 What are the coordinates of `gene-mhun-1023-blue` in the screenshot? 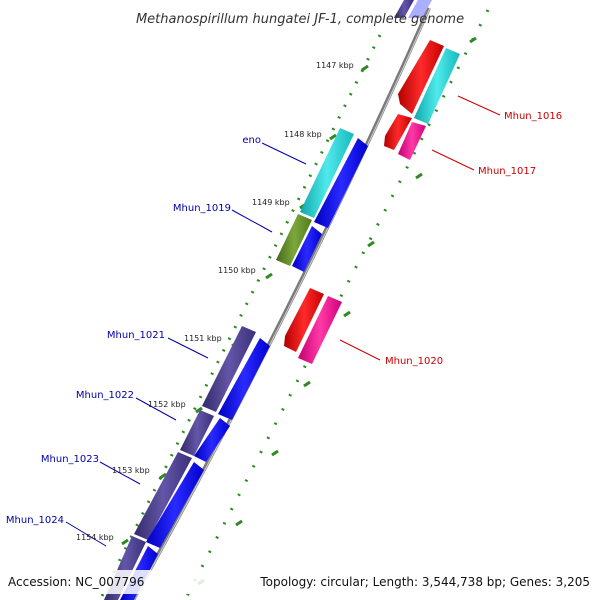 It's located at (175, 505).